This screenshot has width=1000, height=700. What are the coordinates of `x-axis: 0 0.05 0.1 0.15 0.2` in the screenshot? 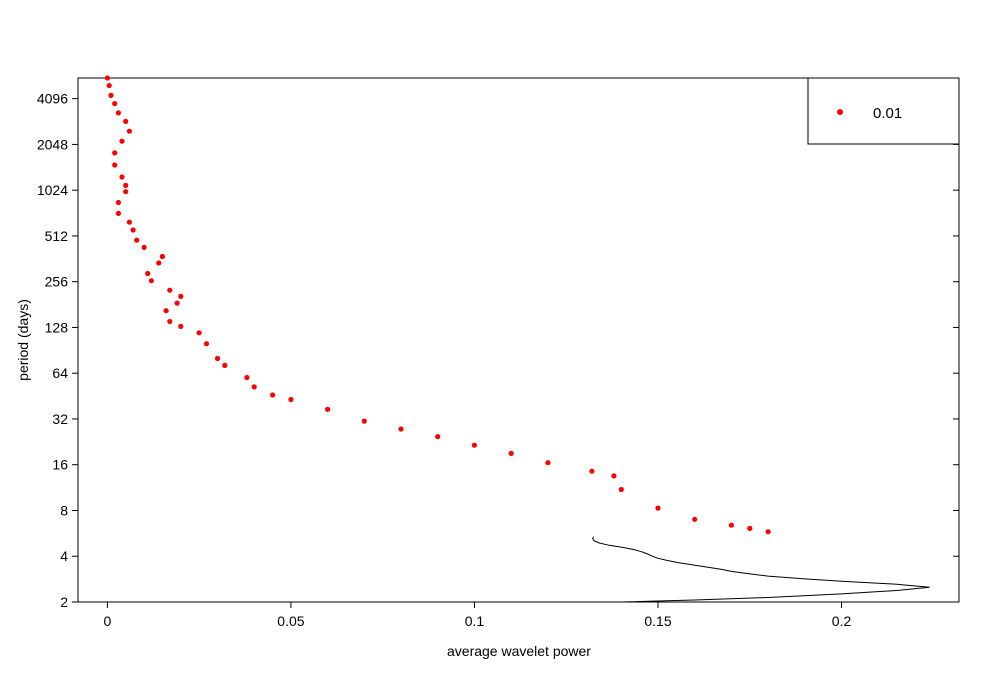 It's located at (477, 615).